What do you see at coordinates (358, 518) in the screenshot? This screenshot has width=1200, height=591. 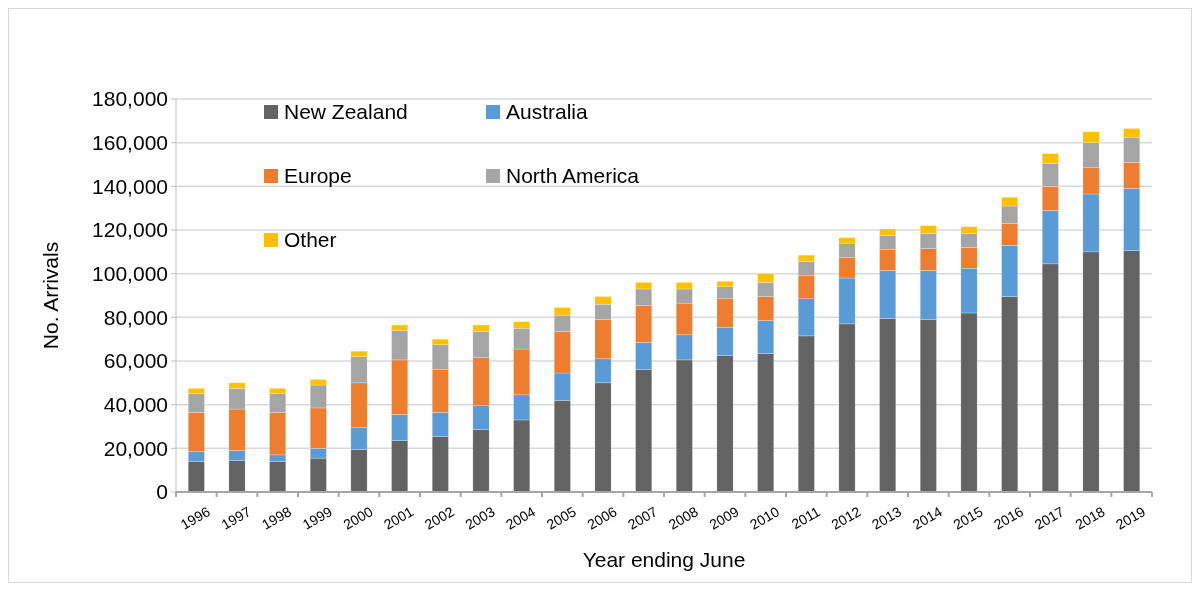 I see `x-tick-label: 2000` at bounding box center [358, 518].